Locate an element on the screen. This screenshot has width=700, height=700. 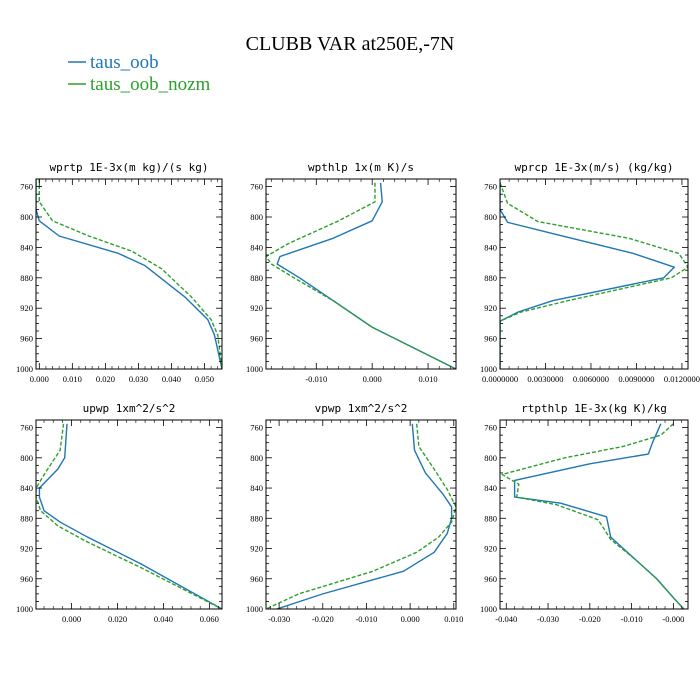
panel-title: wpthlp 1x(m K)/s is located at coordinates (361, 167).